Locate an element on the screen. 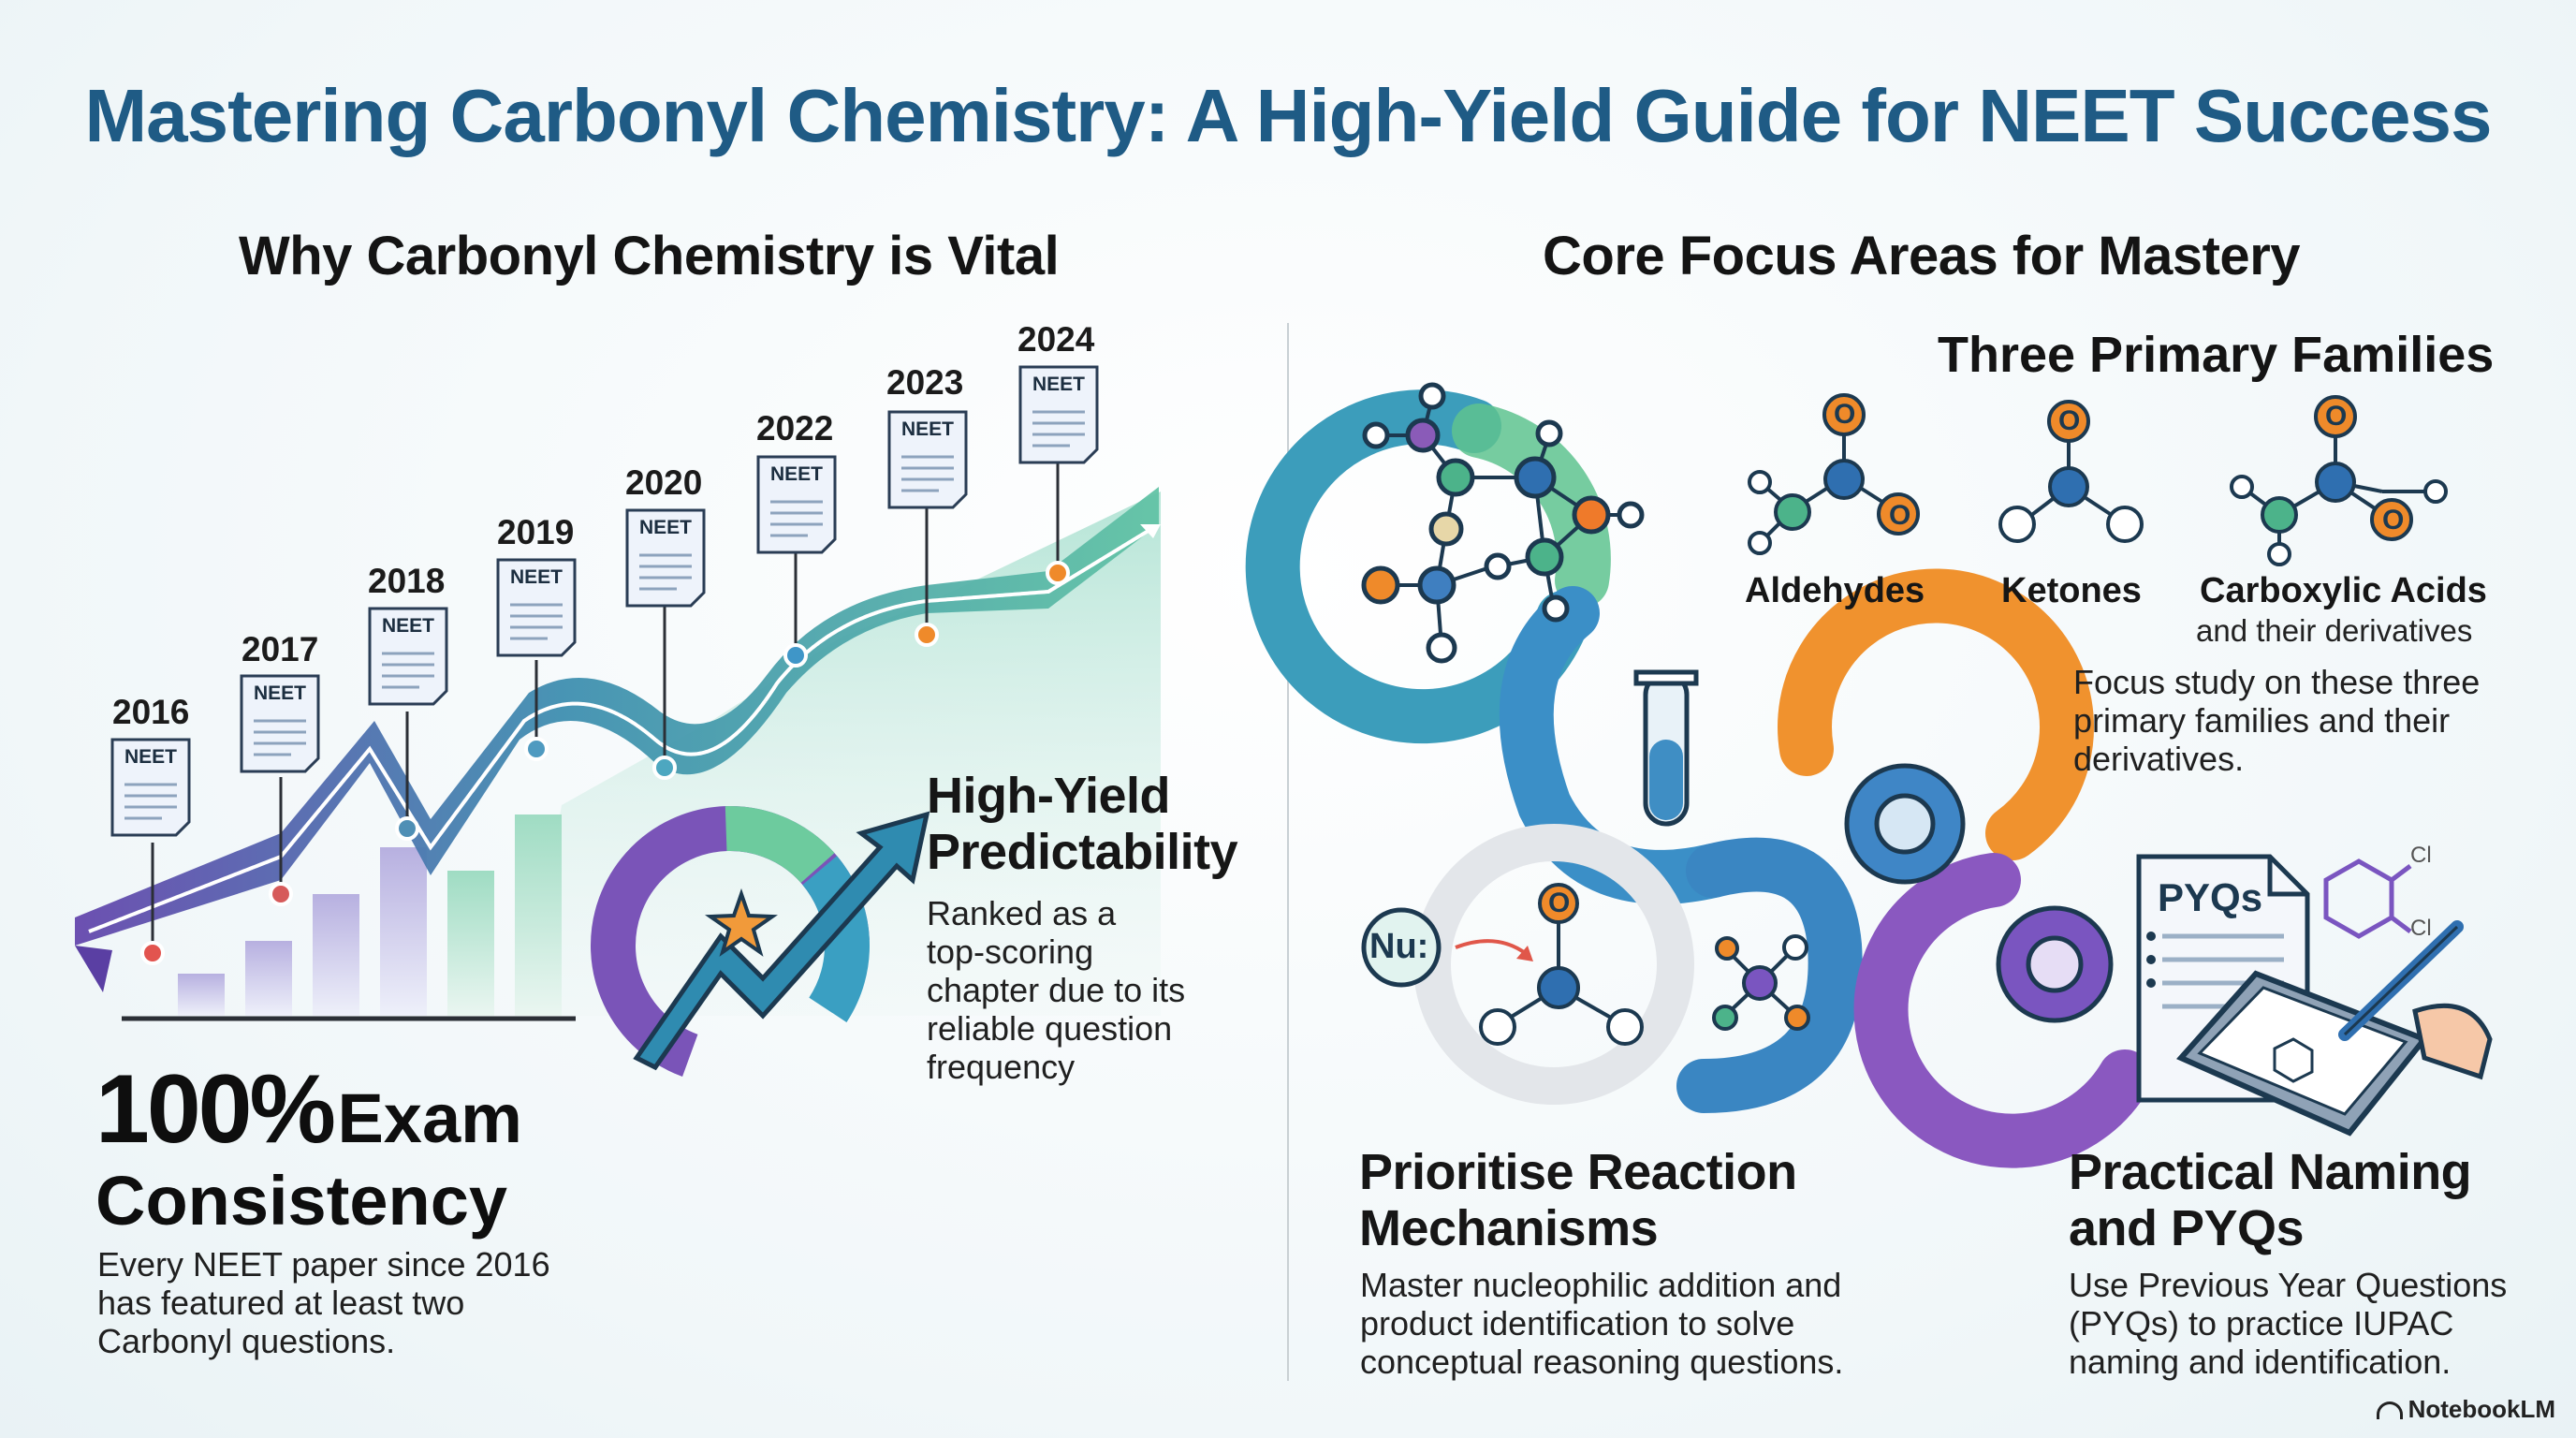  ketone-molecule-icon is located at coordinates (2071, 471).